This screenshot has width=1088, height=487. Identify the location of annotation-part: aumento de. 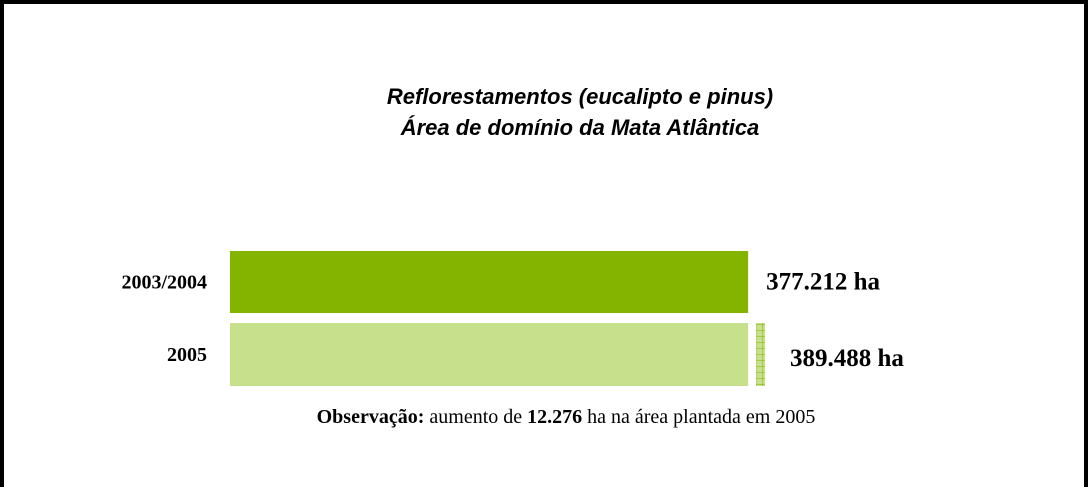
(475, 417).